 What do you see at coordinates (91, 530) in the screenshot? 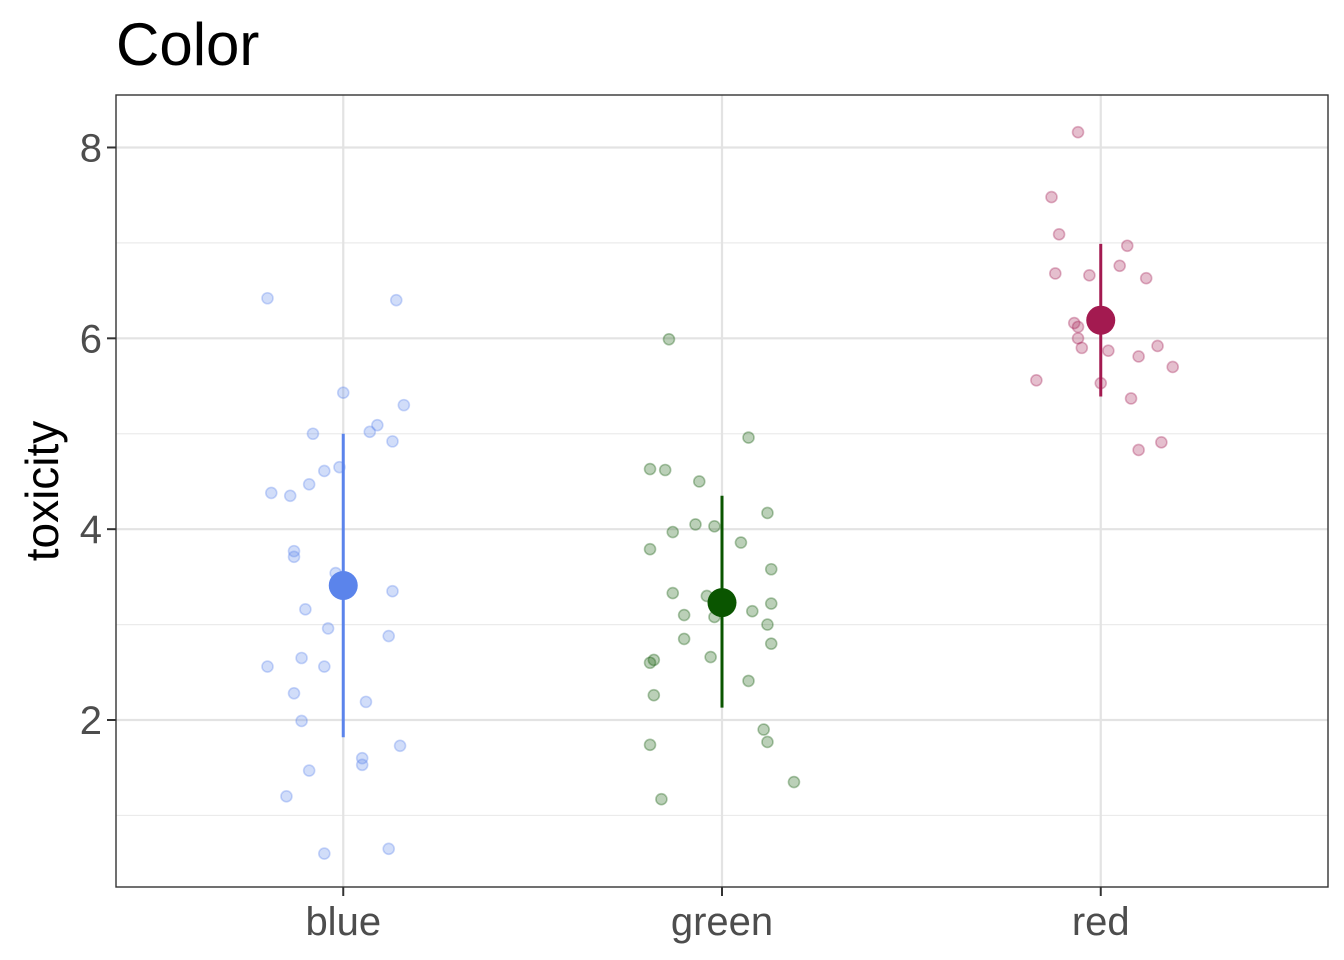
I see `y-tick-label: 4` at bounding box center [91, 530].